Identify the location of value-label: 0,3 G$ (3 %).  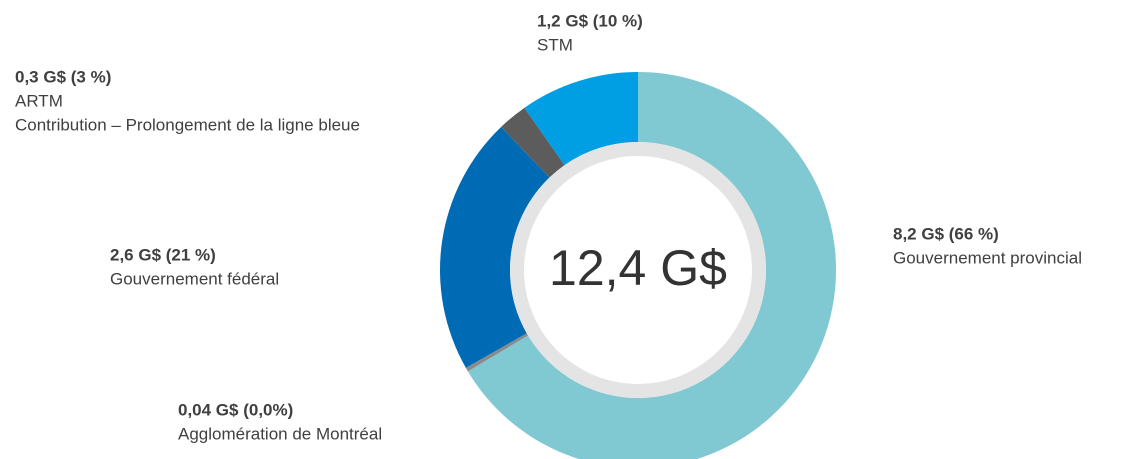
(63, 76).